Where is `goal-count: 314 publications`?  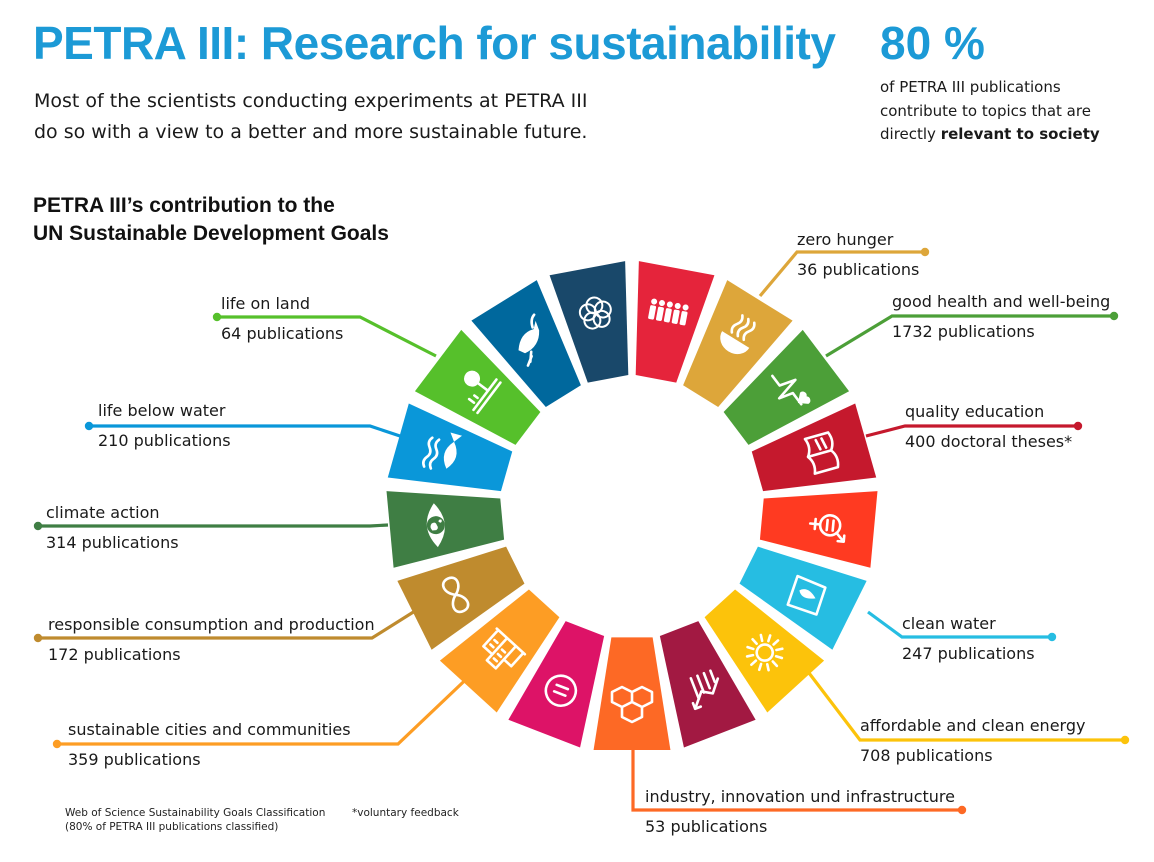
goal-count: 314 publications is located at coordinates (112, 542).